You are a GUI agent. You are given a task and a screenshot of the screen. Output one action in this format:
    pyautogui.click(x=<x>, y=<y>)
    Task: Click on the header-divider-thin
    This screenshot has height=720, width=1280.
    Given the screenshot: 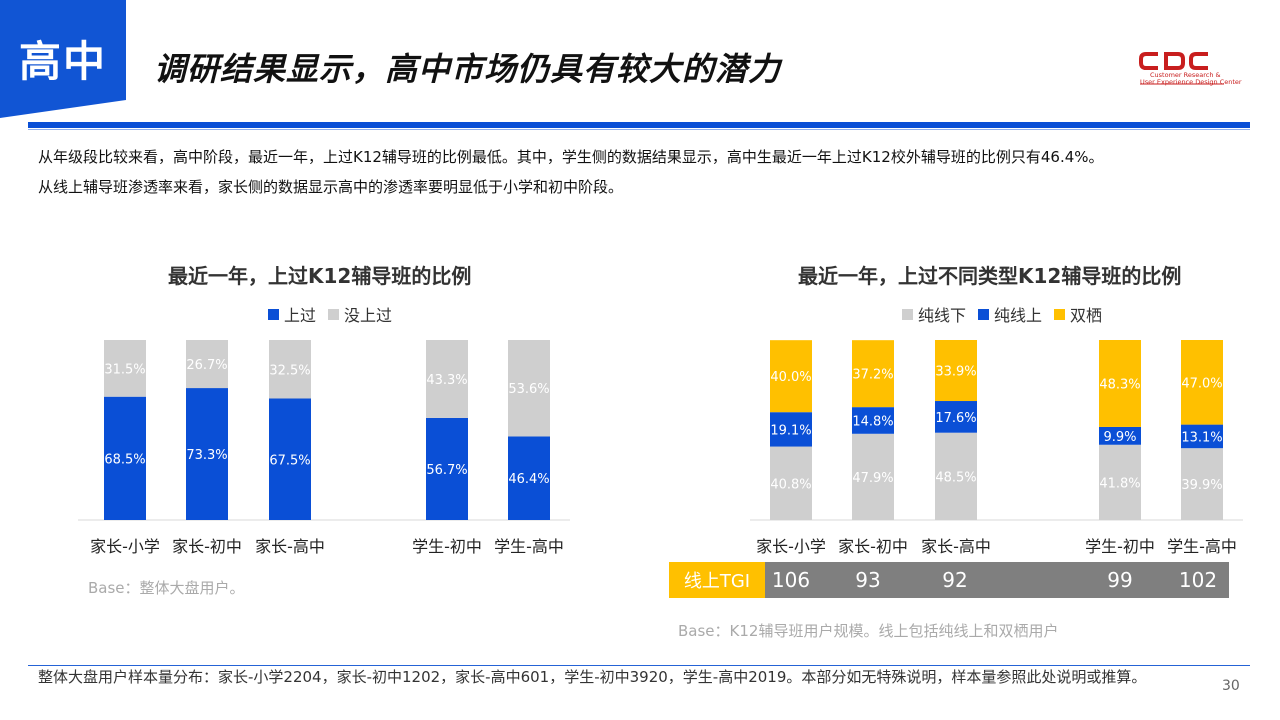 What is the action you would take?
    pyautogui.click(x=639, y=129)
    